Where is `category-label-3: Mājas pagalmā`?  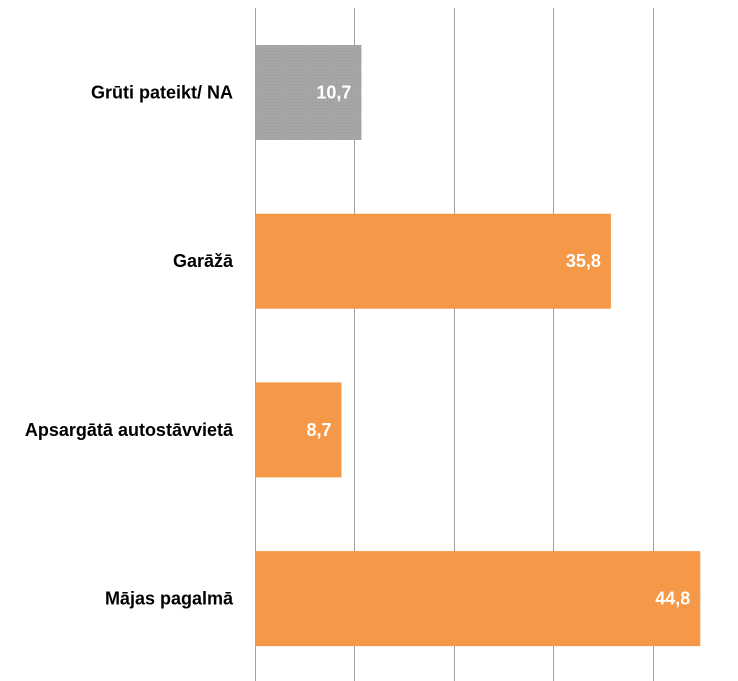 category-label-3: Mājas pagalmā is located at coordinates (169, 599).